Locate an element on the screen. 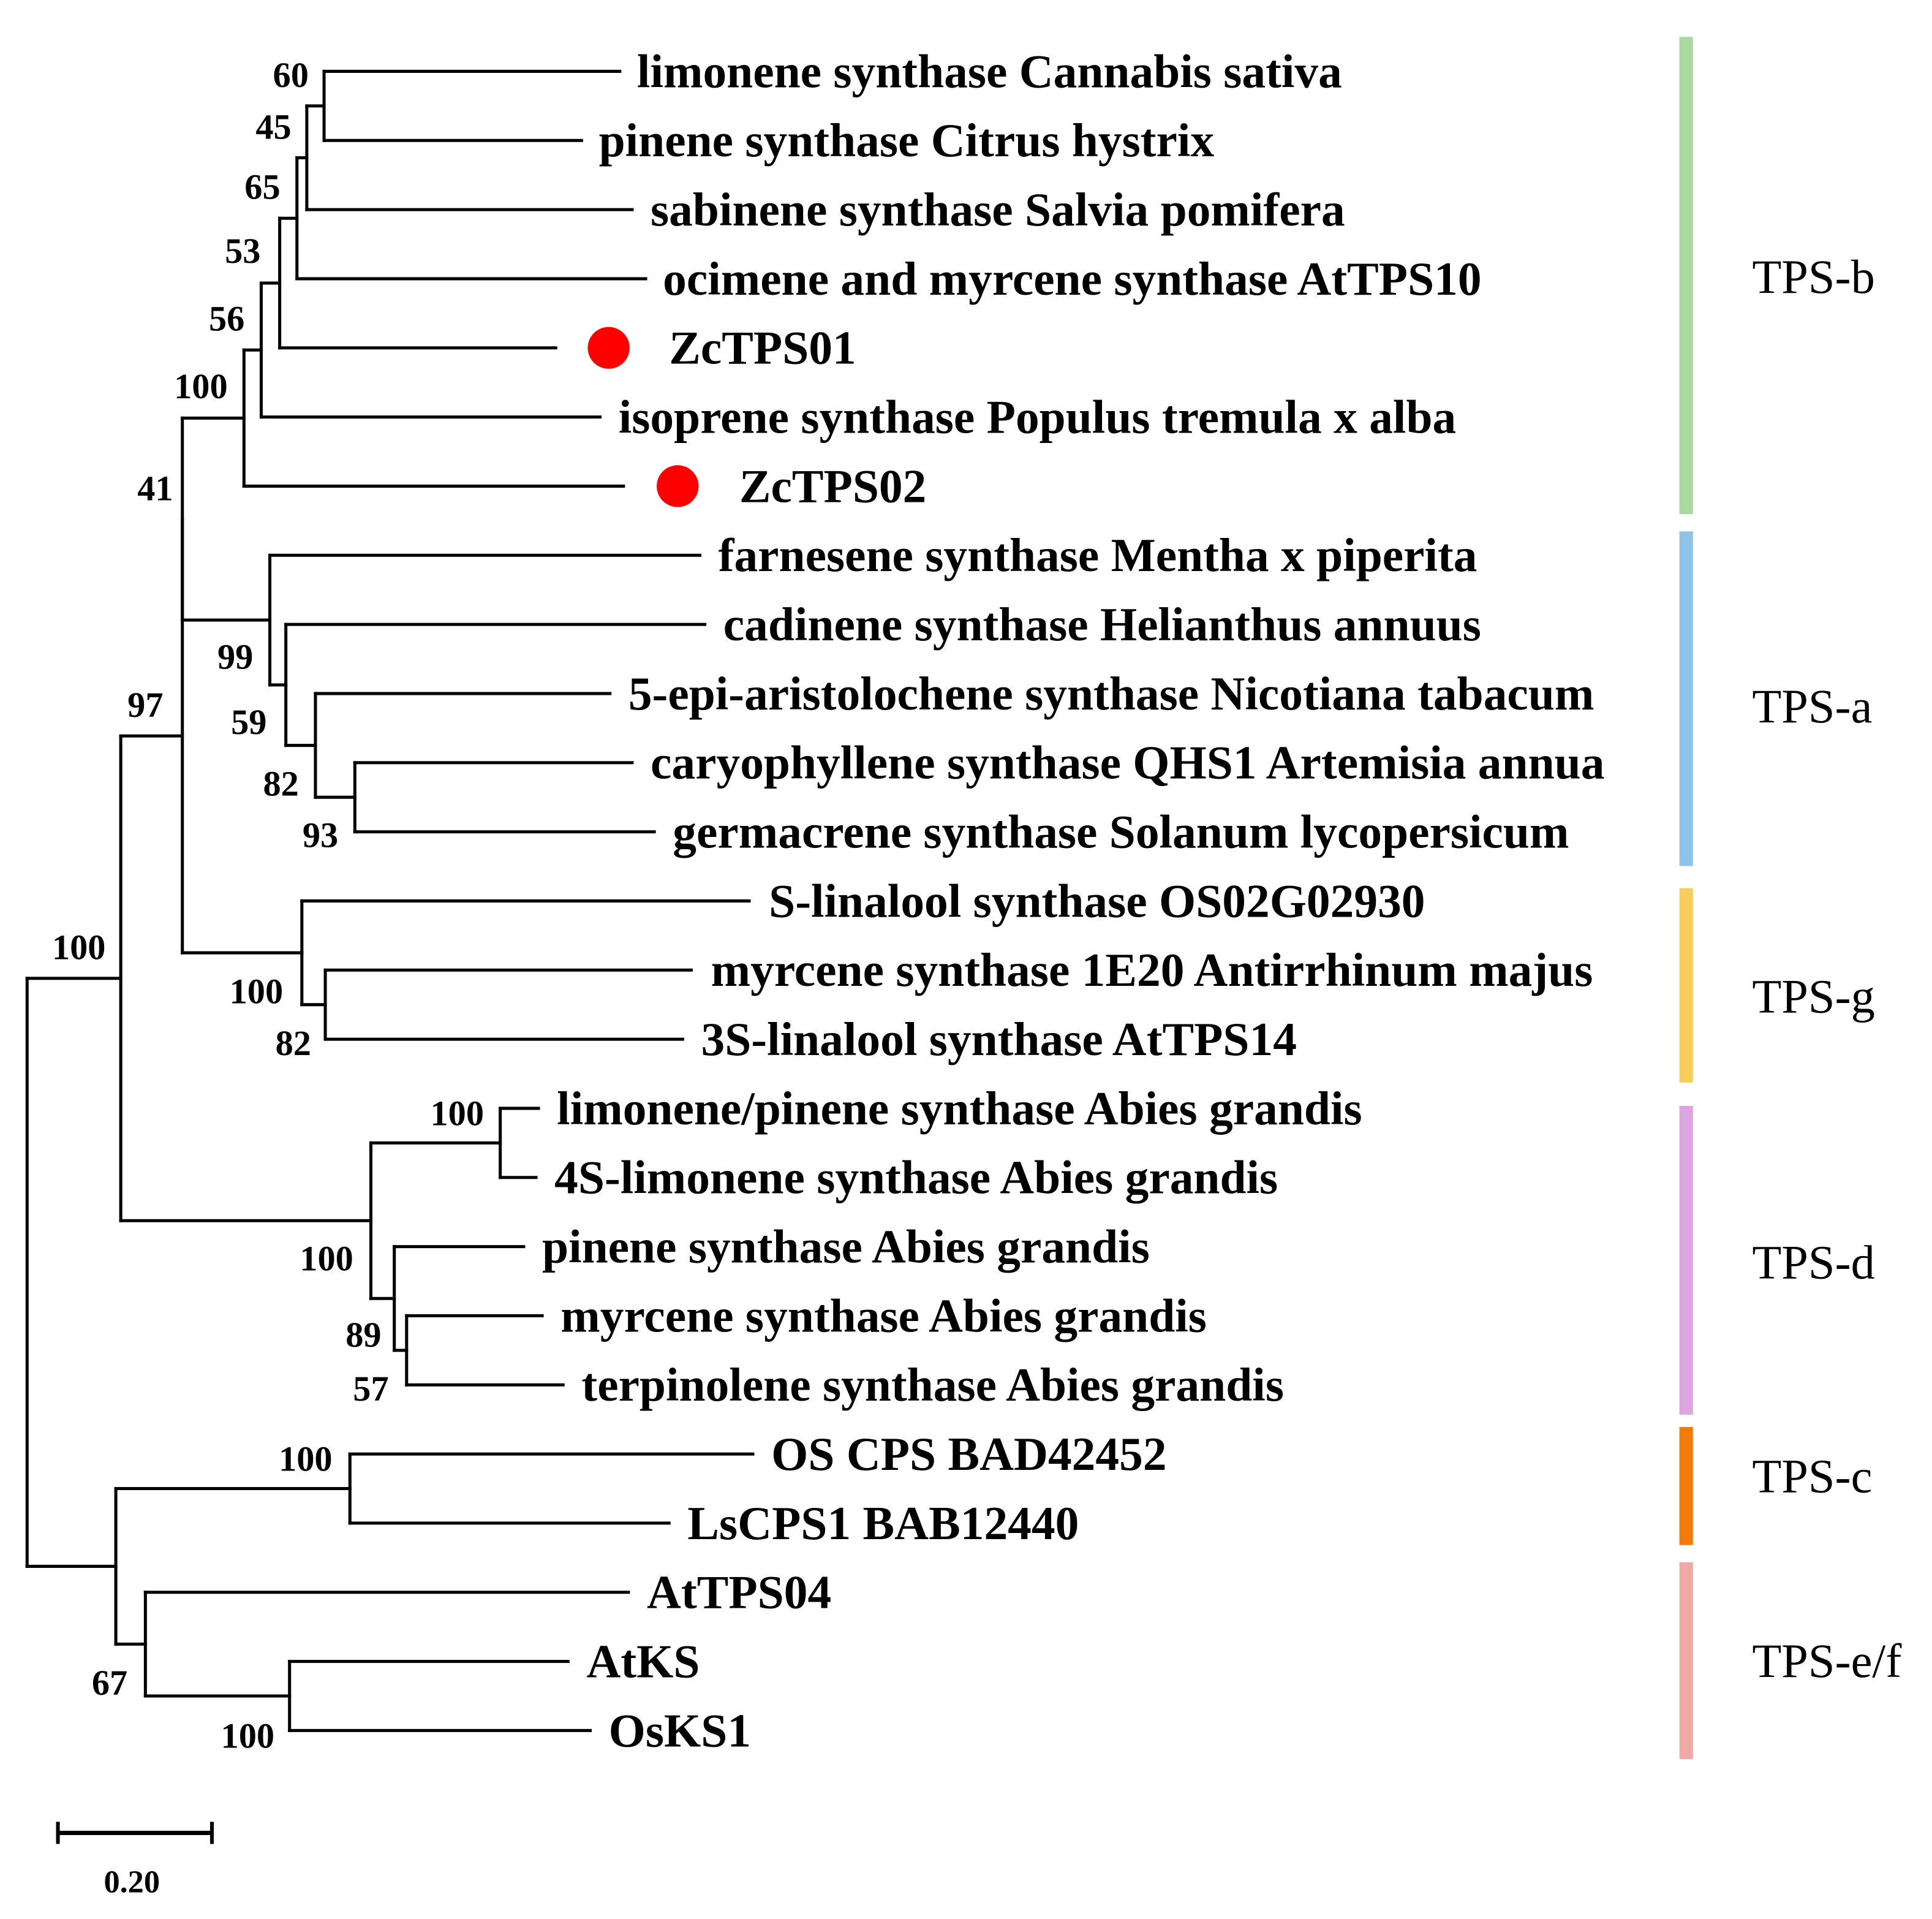  bootstrap-value: 41 is located at coordinates (155, 489).